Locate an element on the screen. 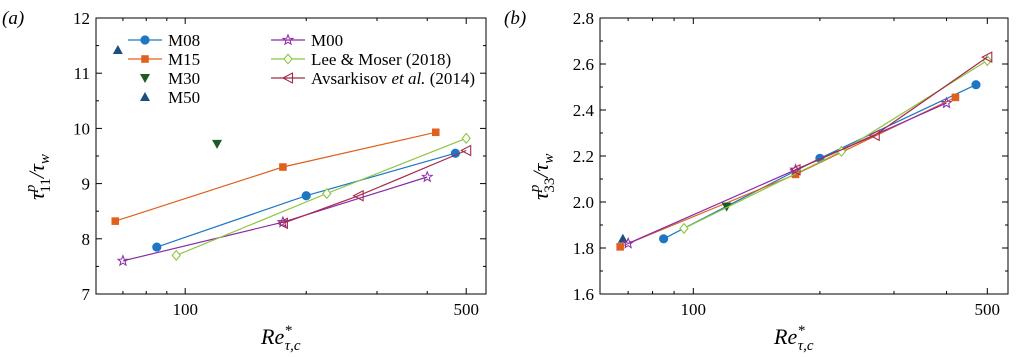 Image resolution: width=1019 pixels, height=357 pixels. legend-label: M30 is located at coordinates (184, 78).